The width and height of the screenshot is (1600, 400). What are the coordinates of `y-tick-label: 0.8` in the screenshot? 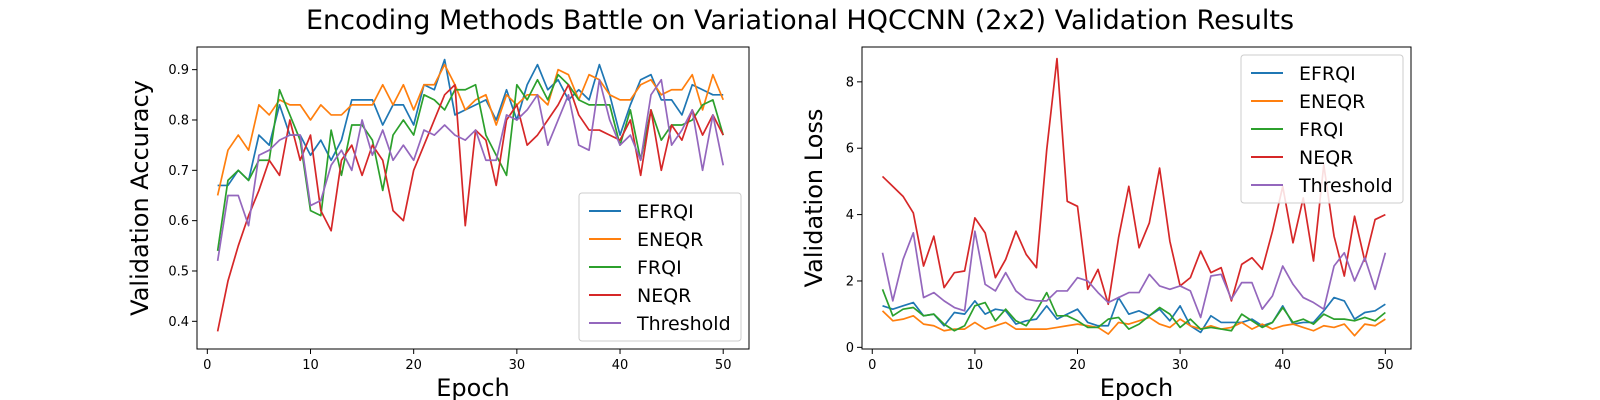 It's located at (178, 120).